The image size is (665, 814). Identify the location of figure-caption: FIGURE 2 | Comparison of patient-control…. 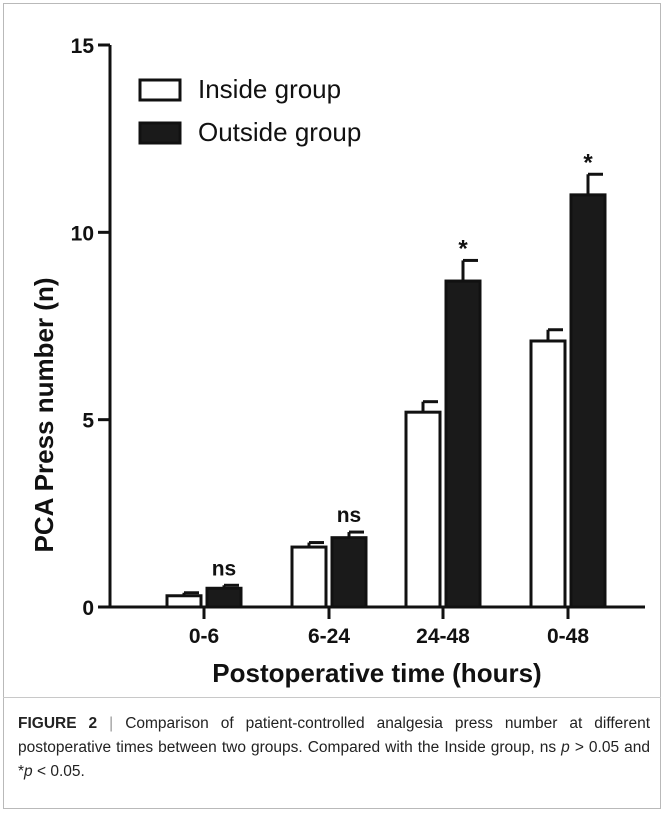
(334, 748).